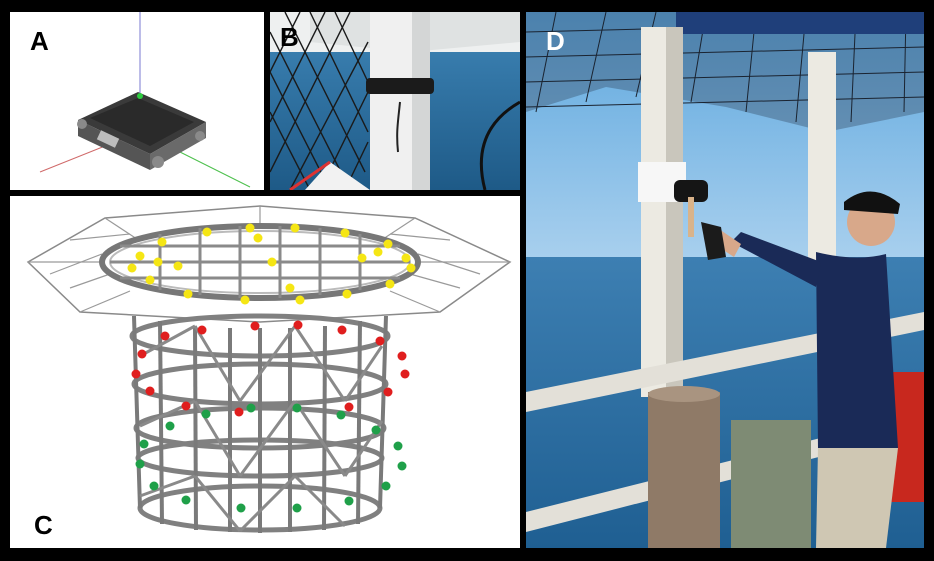 Image resolution: width=934 pixels, height=561 pixels. I want to click on panel-b-label: B, so click(289, 37).